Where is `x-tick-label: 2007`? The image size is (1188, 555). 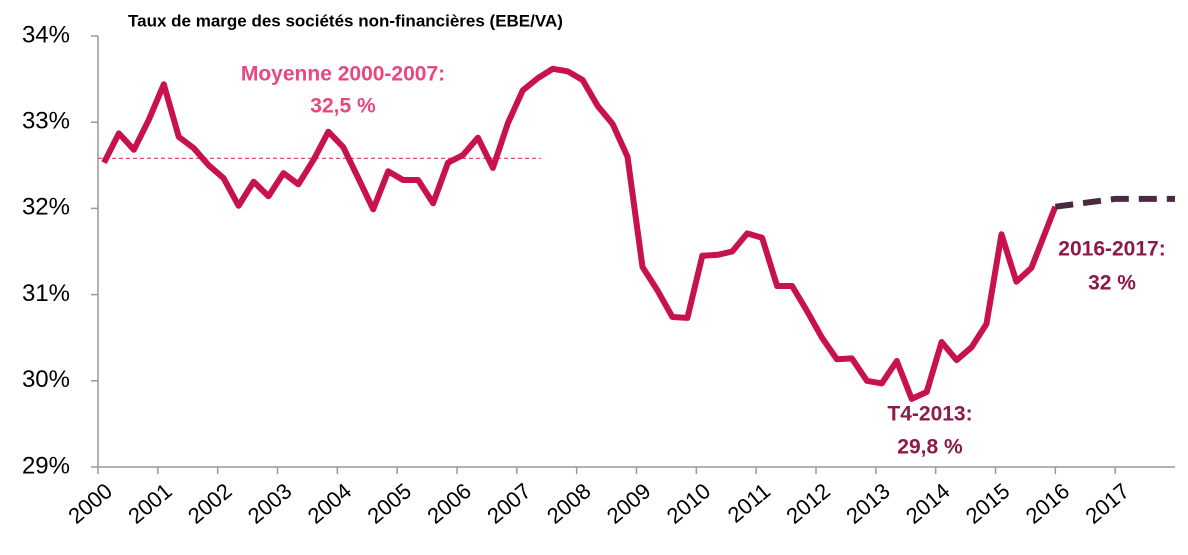
x-tick-label: 2007 is located at coordinates (509, 503).